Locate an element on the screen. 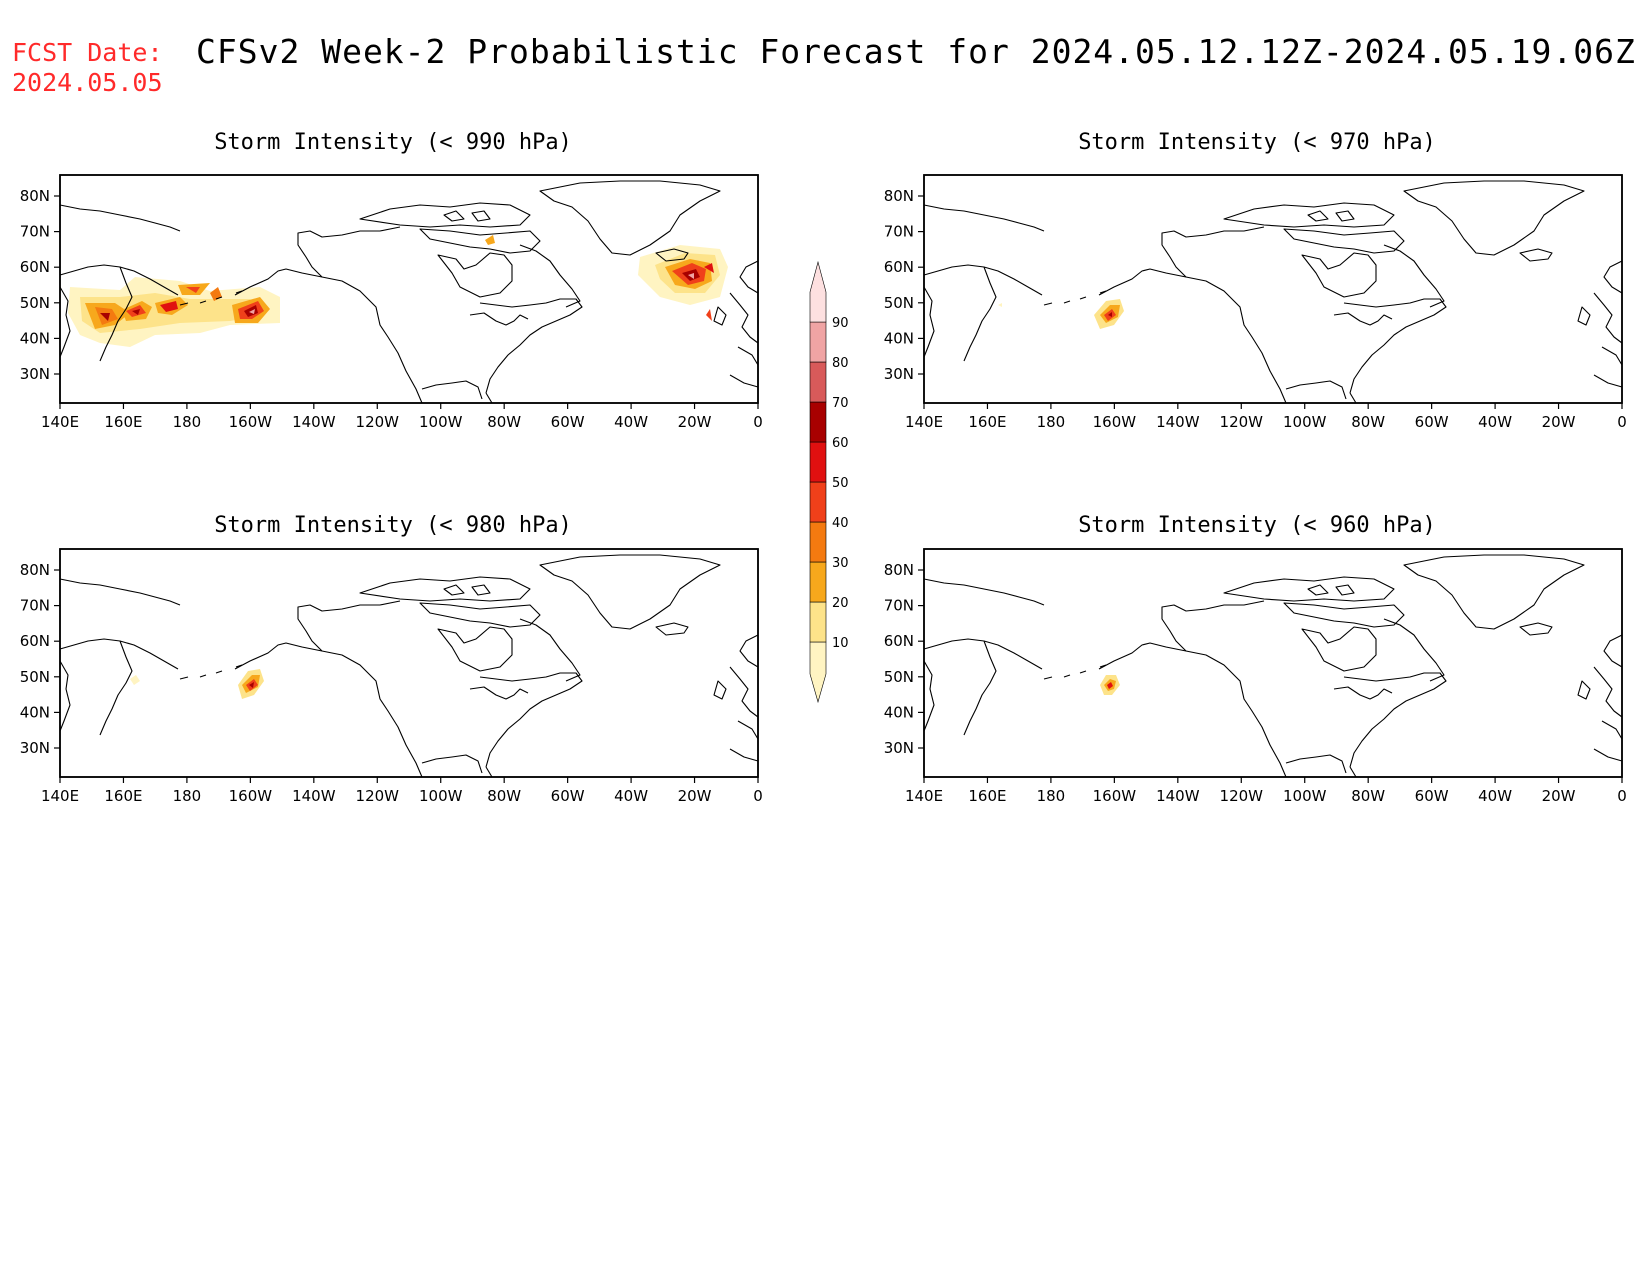 This screenshot has height=1275, width=1650. colorbar-label: 40 is located at coordinates (840, 523).